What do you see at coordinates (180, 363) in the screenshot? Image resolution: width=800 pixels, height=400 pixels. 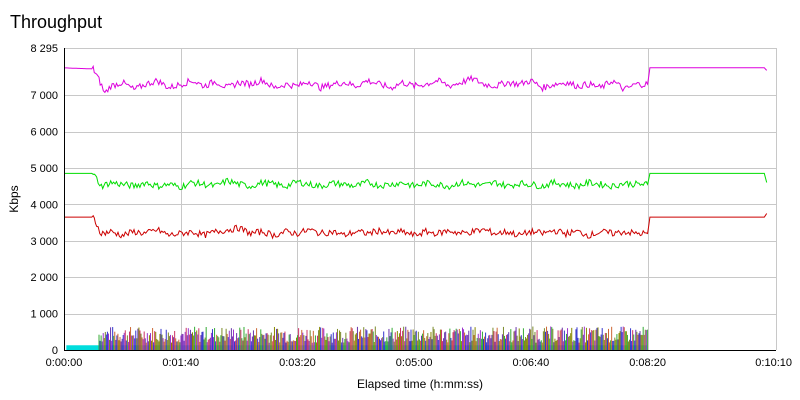 I see `x-tick-label: 0:01:40` at bounding box center [180, 363].